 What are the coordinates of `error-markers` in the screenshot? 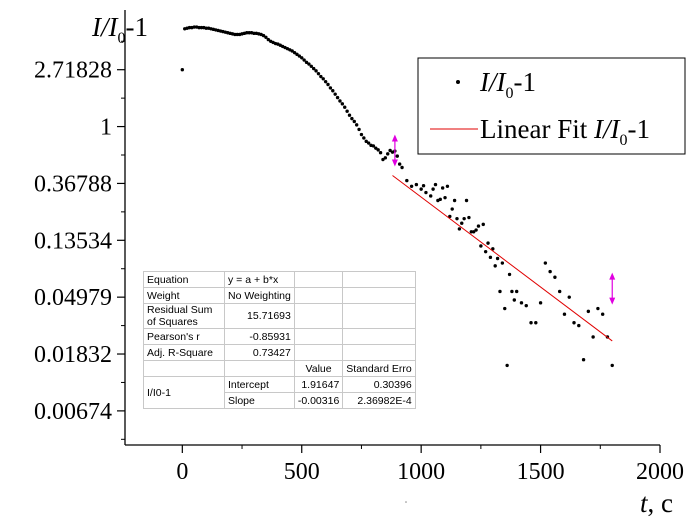 It's located at (503, 219).